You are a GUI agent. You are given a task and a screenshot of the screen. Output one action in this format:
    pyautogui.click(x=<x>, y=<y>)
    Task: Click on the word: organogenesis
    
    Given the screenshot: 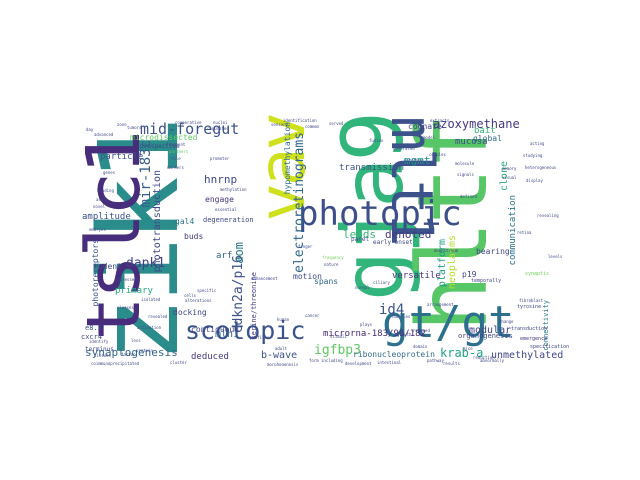 What is the action you would take?
    pyautogui.click(x=485, y=336)
    